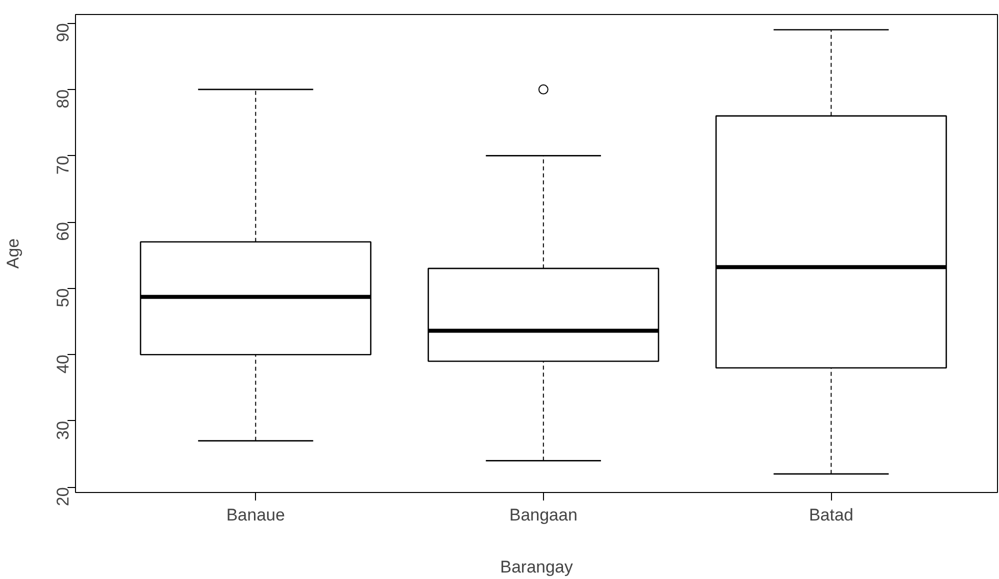 Image resolution: width=999 pixels, height=579 pixels. Describe the element at coordinates (13, 253) in the screenshot. I see `y-axis-title: Age` at that location.